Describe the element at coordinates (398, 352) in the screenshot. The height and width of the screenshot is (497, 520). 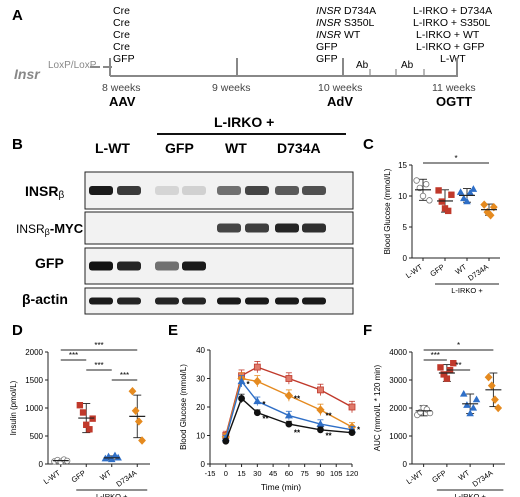
I see `y-tick-label: 4000` at that location.